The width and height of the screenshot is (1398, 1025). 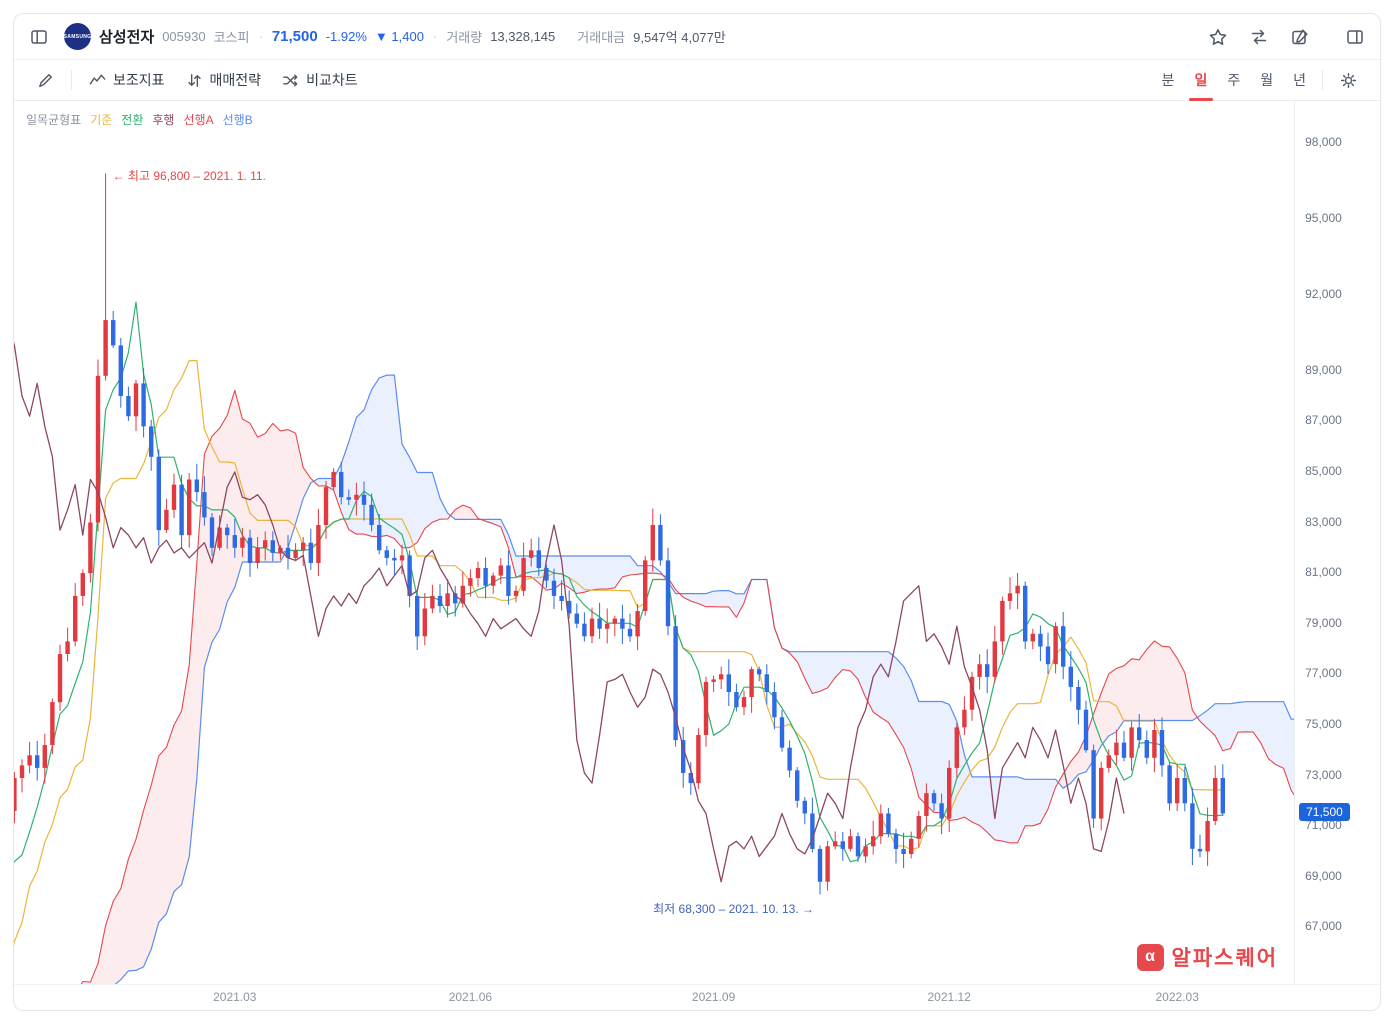 I want to click on alphasquare-watermark: α 알파스퀘어, so click(x=1207, y=957).